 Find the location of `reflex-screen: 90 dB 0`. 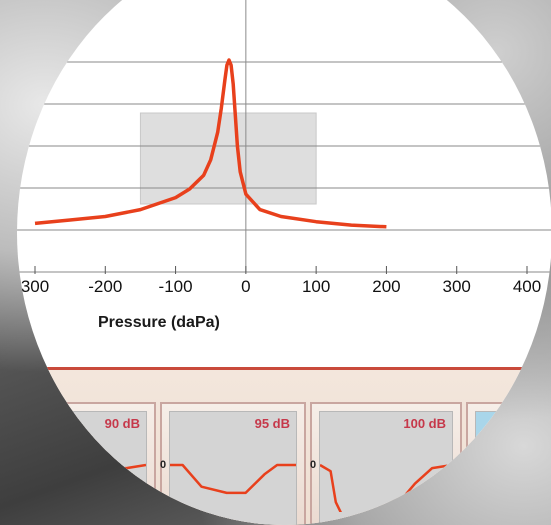

reflex-screen: 90 dB 0 is located at coordinates (95, 468).